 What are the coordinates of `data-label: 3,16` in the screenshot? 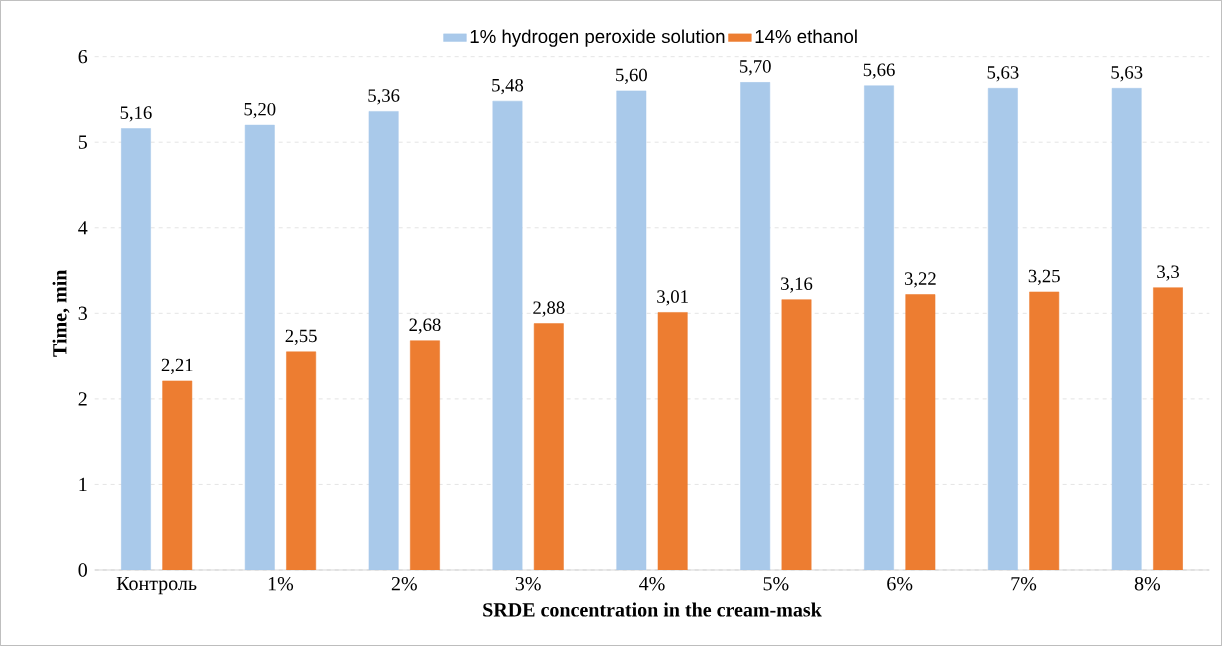 It's located at (797, 285).